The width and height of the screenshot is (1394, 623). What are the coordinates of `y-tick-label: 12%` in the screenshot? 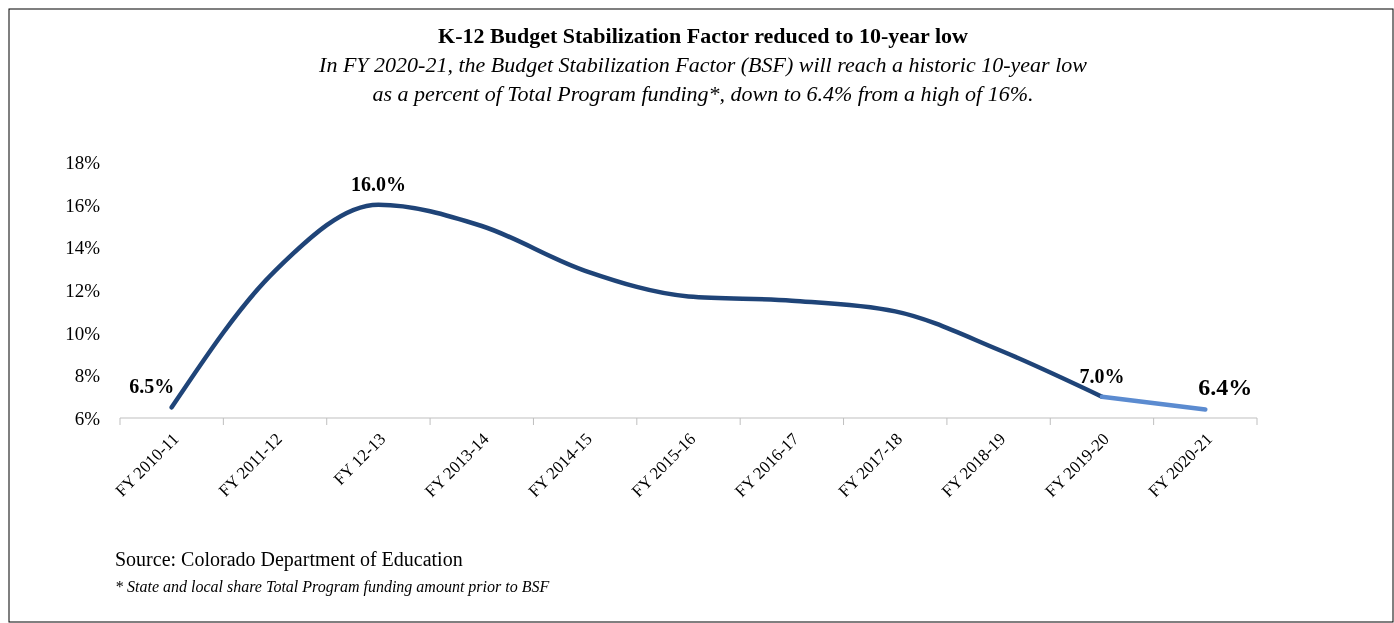 It's located at (83, 290).